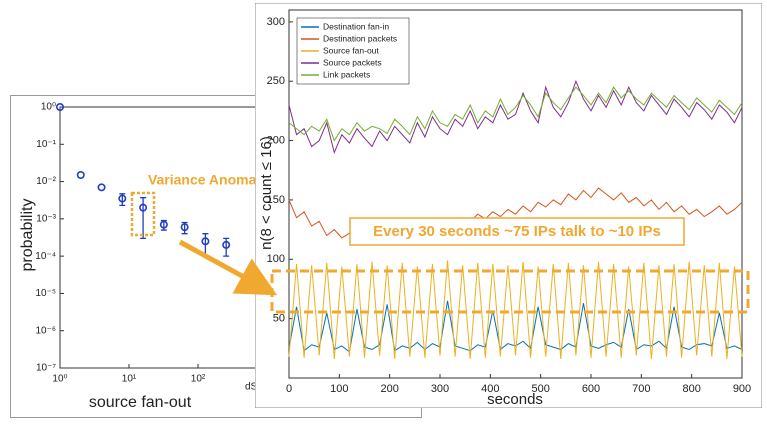  I want to click on y-tick-label: 10⁻³, so click(46, 218).